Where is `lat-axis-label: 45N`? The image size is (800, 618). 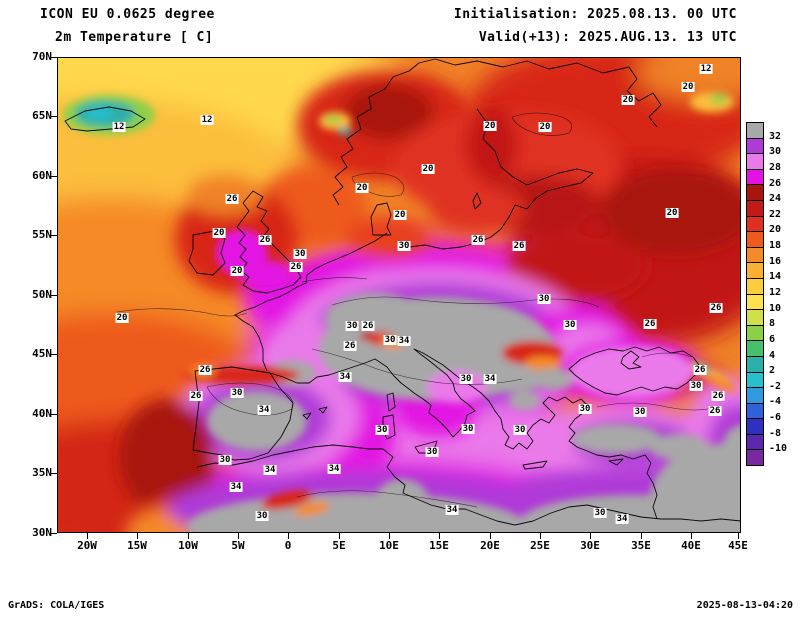
lat-axis-label: 45N is located at coordinates (42, 353).